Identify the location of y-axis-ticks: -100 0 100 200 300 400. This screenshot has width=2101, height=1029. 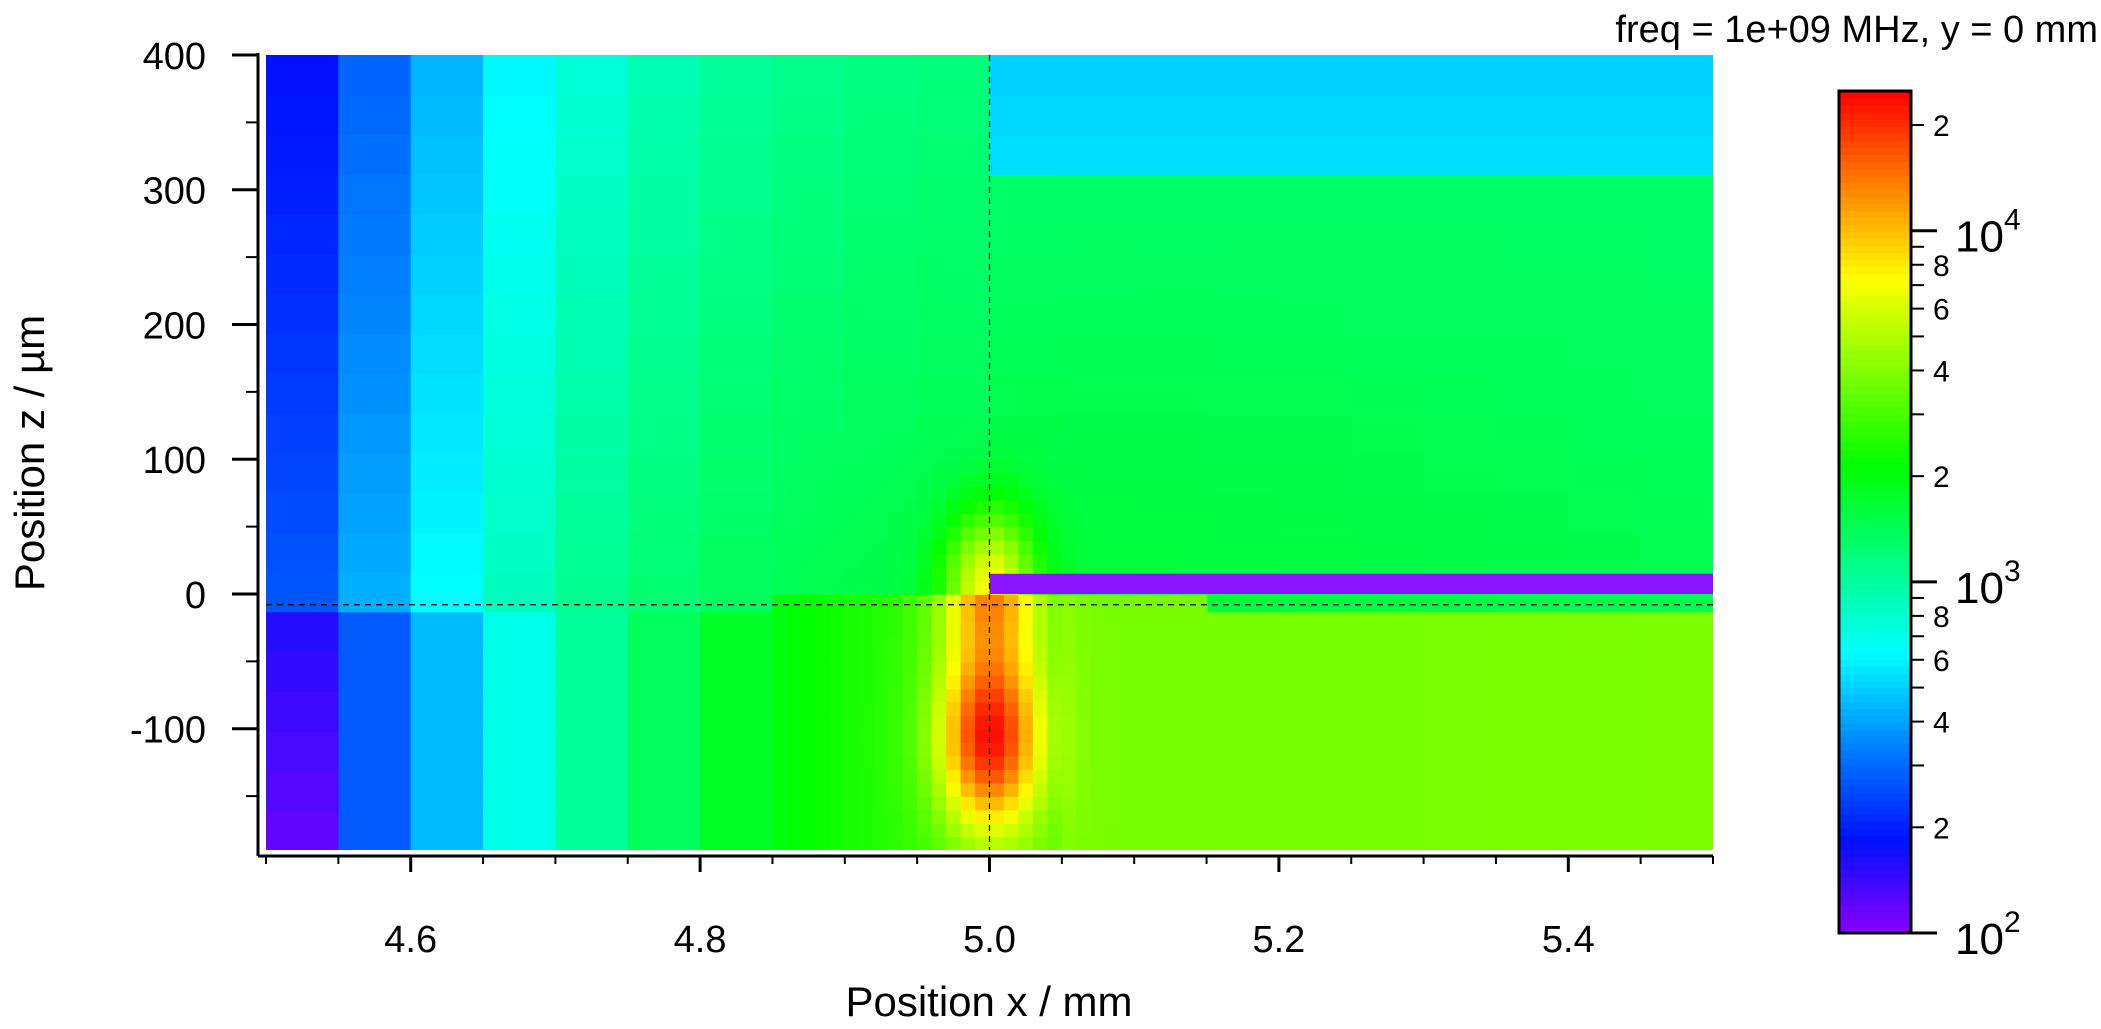
(194, 417).